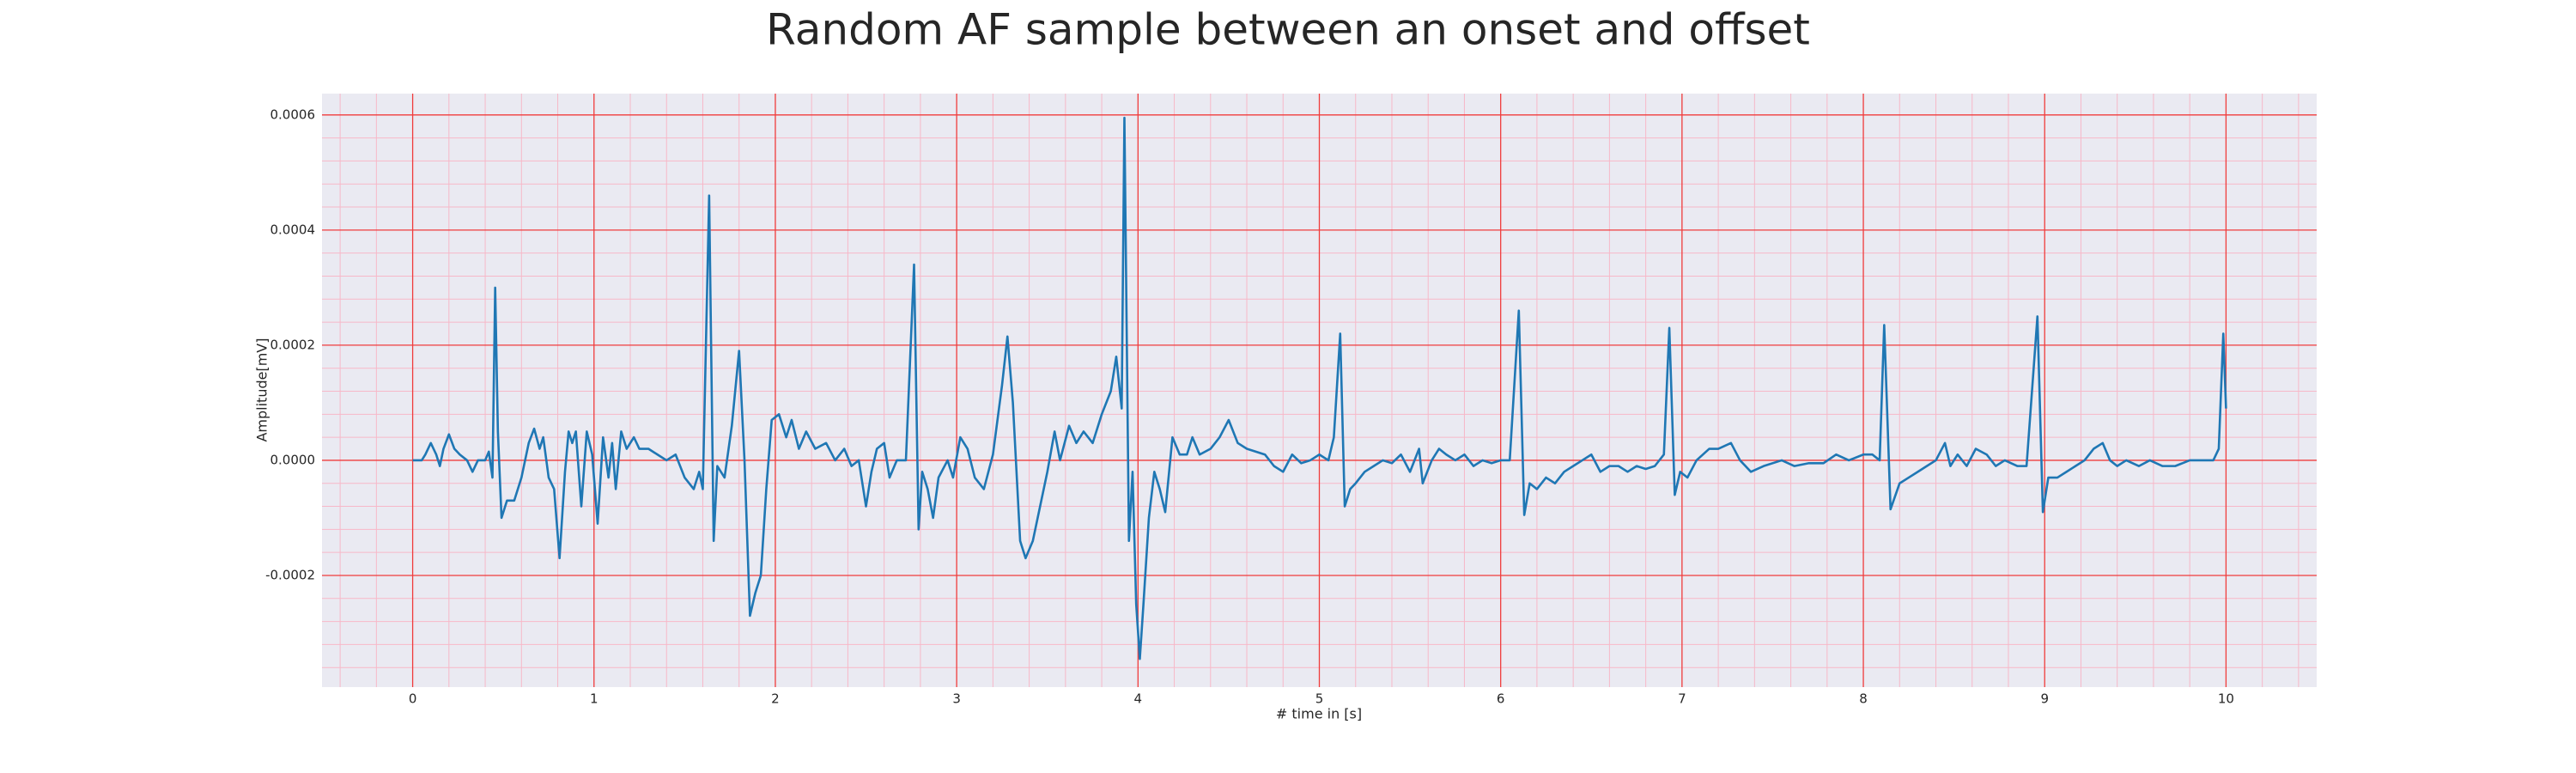 Image resolution: width=2576 pixels, height=773 pixels. What do you see at coordinates (1682, 699) in the screenshot?
I see `x-tick-label: 7` at bounding box center [1682, 699].